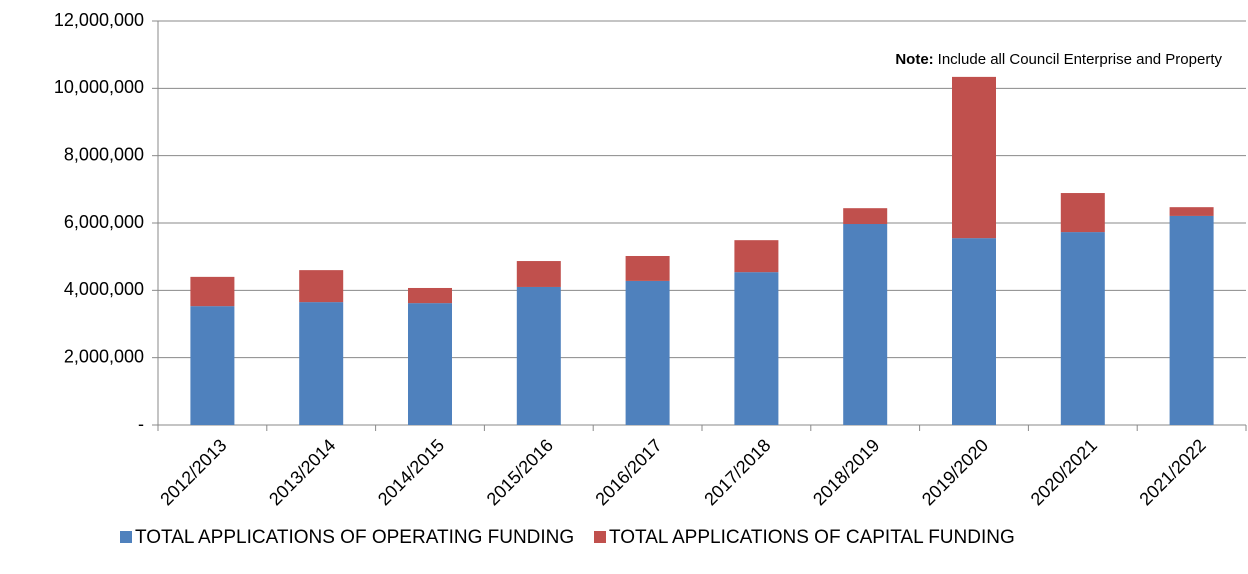  I want to click on legend-label: TOTAL APPLICATIONS OF OPERATING FUNDING, so click(354, 537).